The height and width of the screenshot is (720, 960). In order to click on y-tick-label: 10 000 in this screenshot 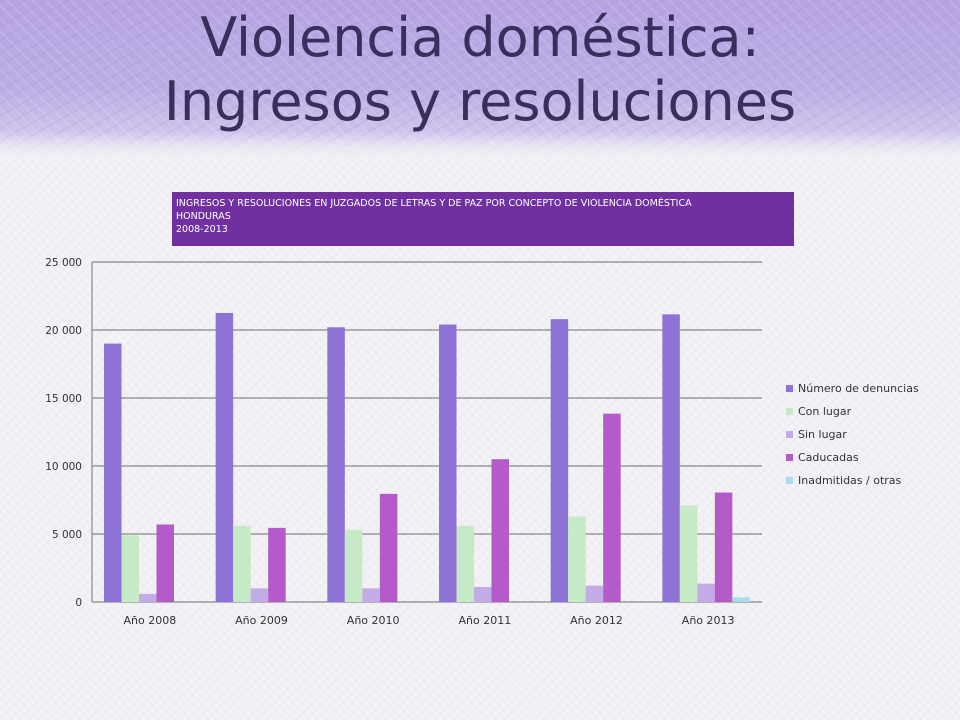, I will do `click(63, 467)`.